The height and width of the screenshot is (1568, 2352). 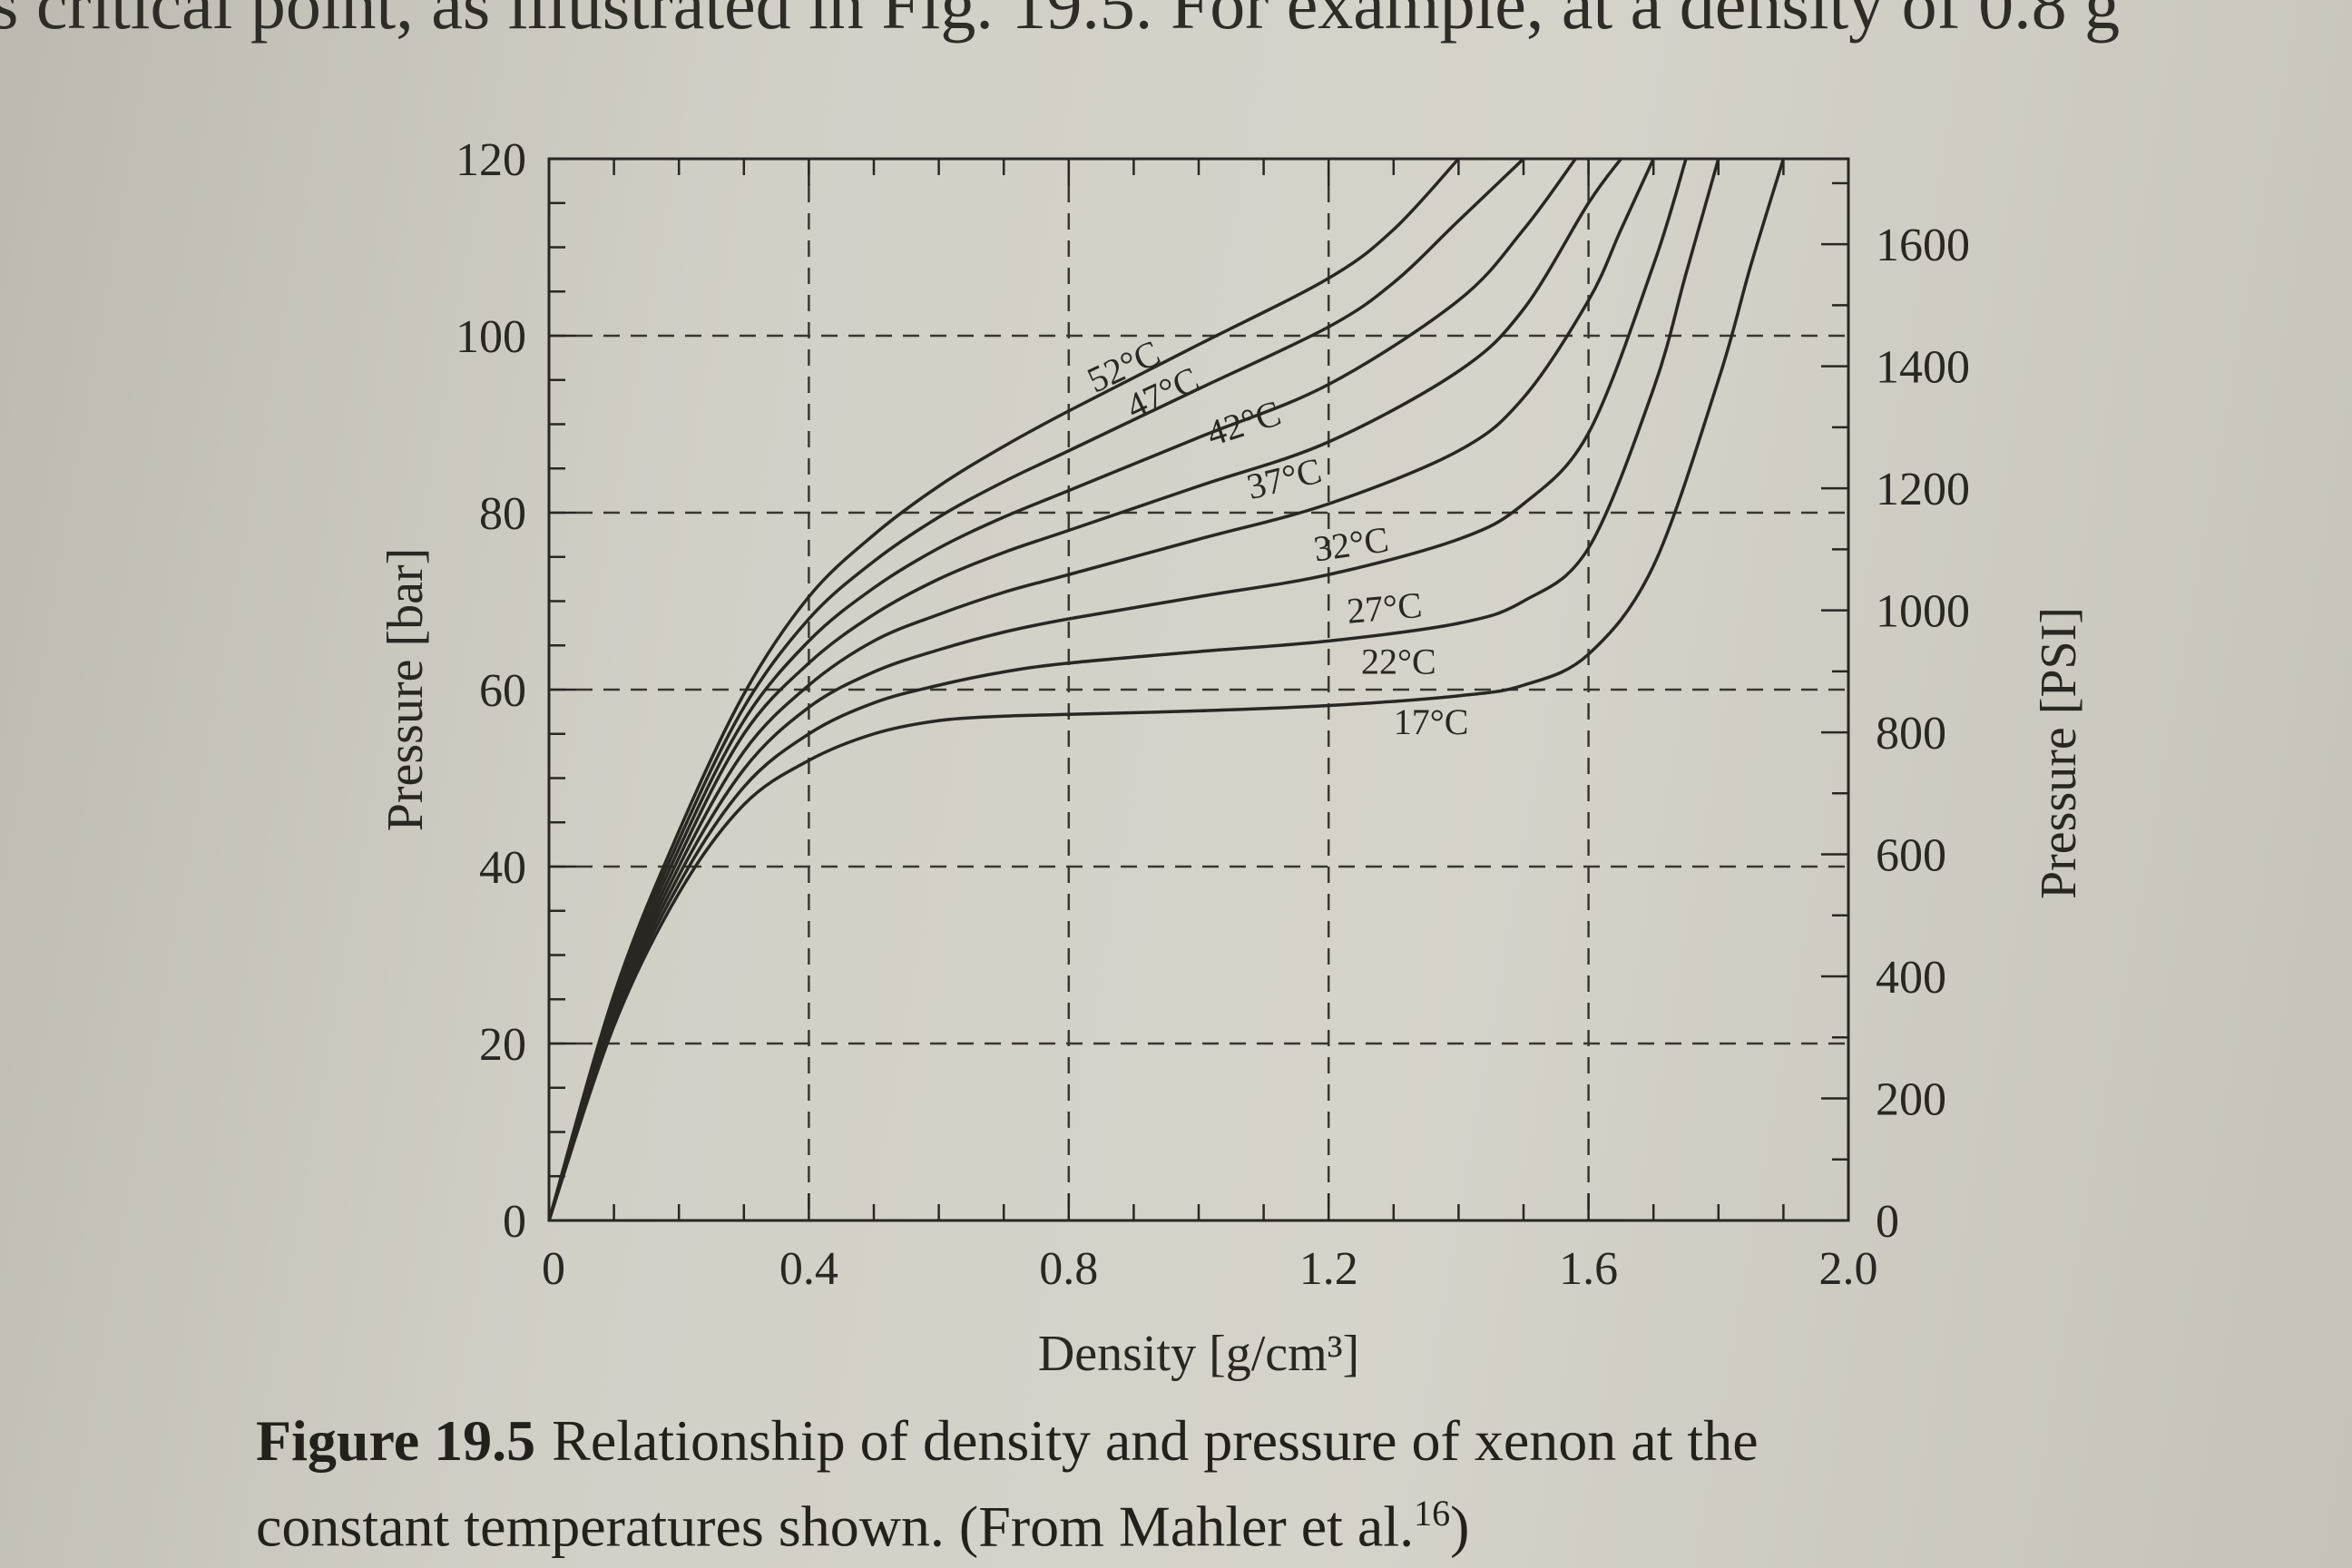 What do you see at coordinates (502, 1045) in the screenshot?
I see `y-tick-label: 20` at bounding box center [502, 1045].